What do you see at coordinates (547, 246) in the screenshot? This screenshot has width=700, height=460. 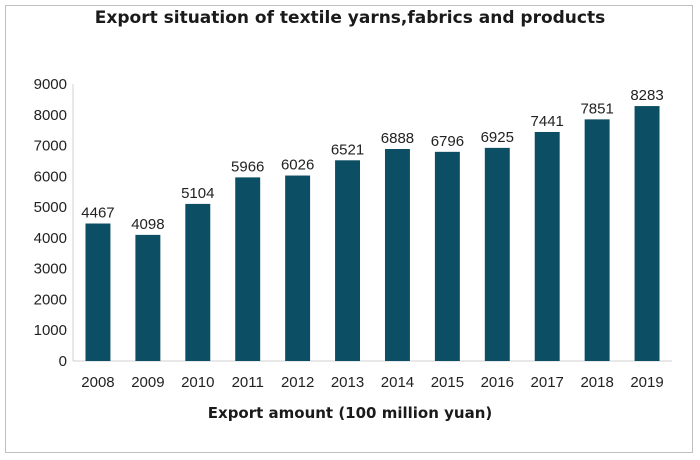 I see `bar-2017` at bounding box center [547, 246].